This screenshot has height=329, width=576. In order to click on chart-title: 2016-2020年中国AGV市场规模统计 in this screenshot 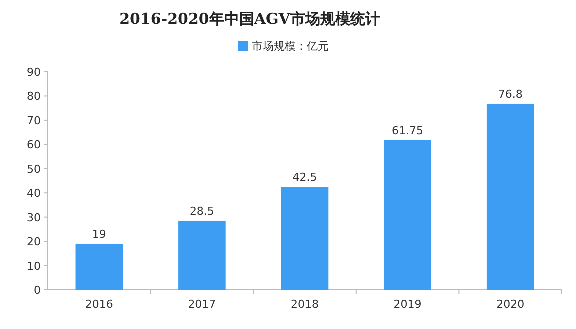, I will do `click(250, 19)`.